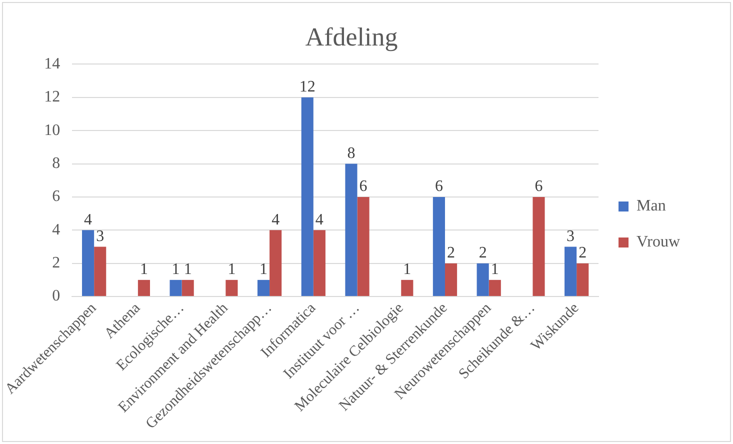 This screenshot has width=733, height=444. Describe the element at coordinates (351, 153) in the screenshot. I see `data-label: 8` at that location.